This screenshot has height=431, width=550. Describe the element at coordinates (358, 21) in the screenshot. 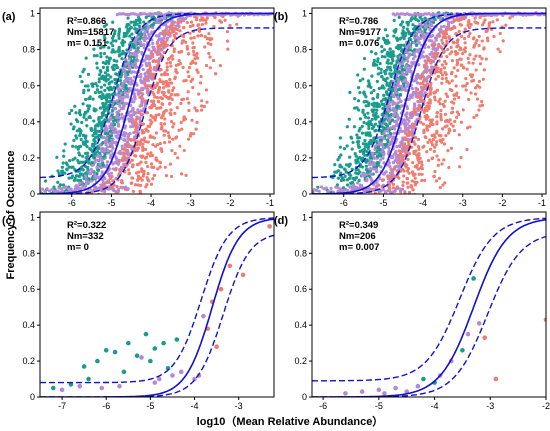

I see `stat-text: R²=0.786` at that location.